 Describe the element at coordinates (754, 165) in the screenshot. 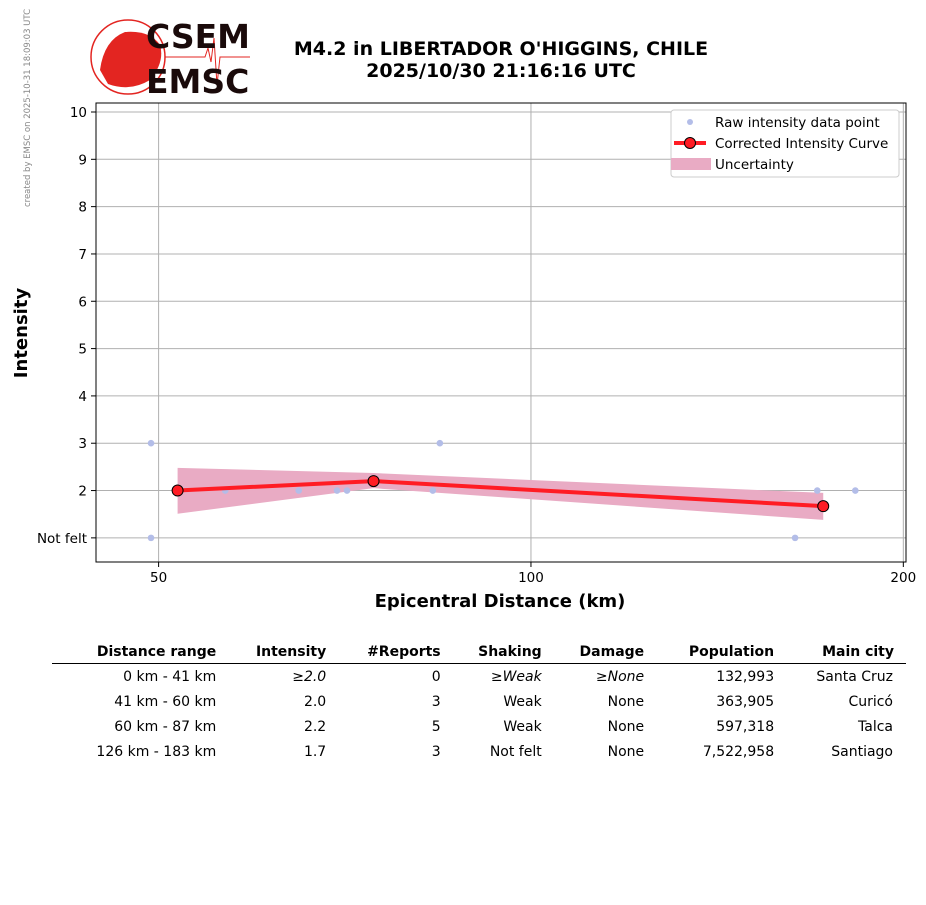

I see `legend-uncertainty: Uncertainty` at that location.